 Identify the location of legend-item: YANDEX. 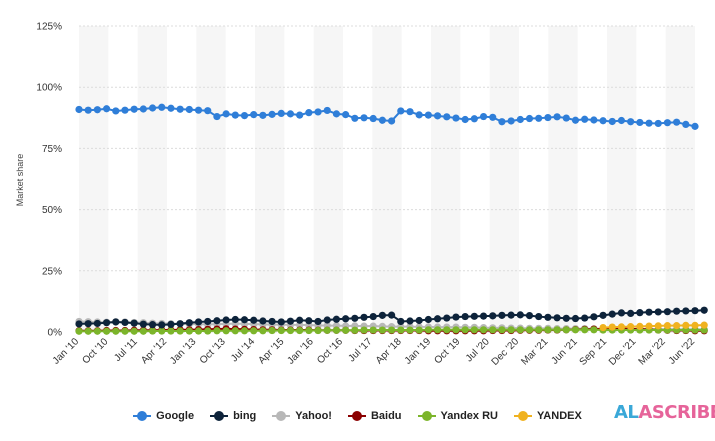
(547, 416).